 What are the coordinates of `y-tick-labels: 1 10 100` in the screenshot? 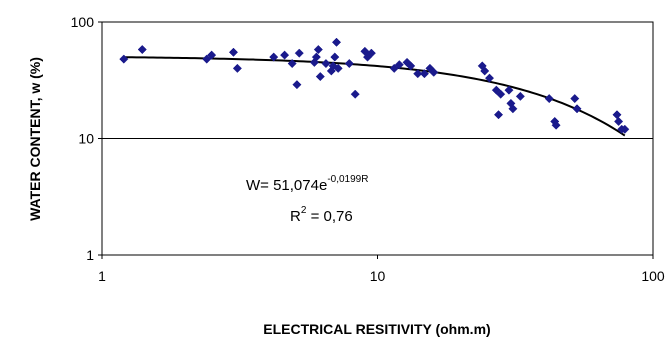 It's located at (86, 138).